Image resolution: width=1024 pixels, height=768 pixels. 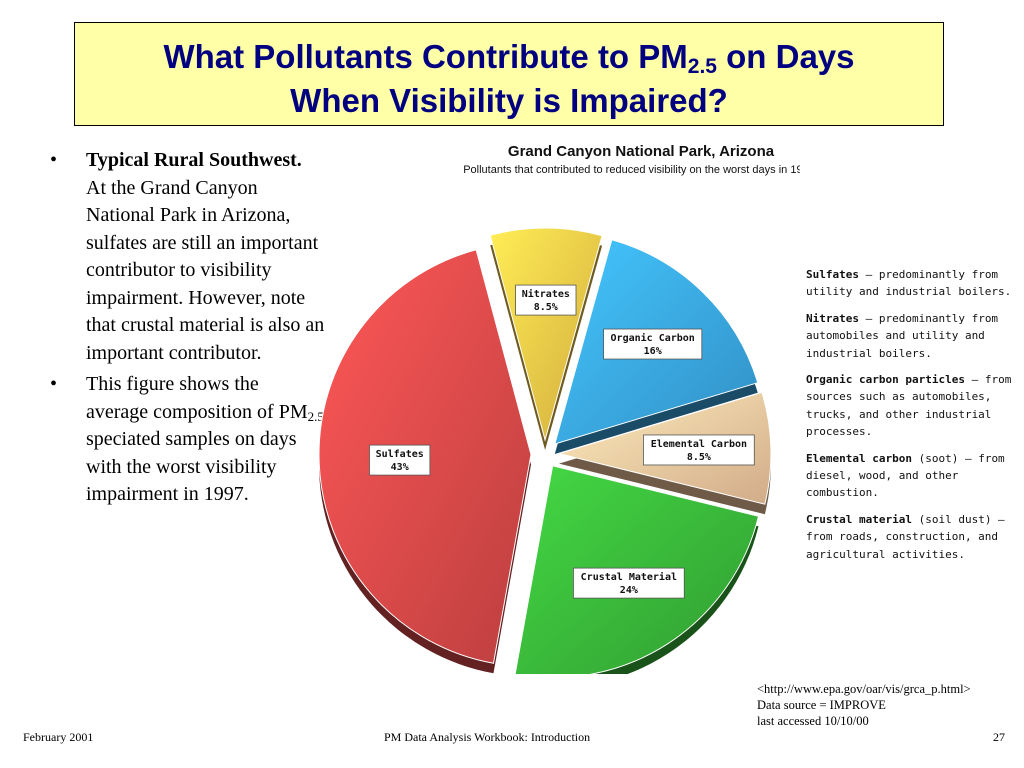 I want to click on slice-label-organic-carbon: Organic Carbon 16%, so click(x=653, y=344).